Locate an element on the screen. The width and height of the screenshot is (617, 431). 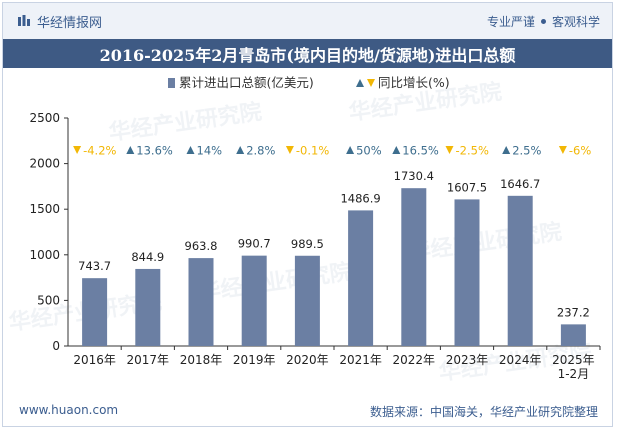
x-tick-label: 2020年 is located at coordinates (307, 360).